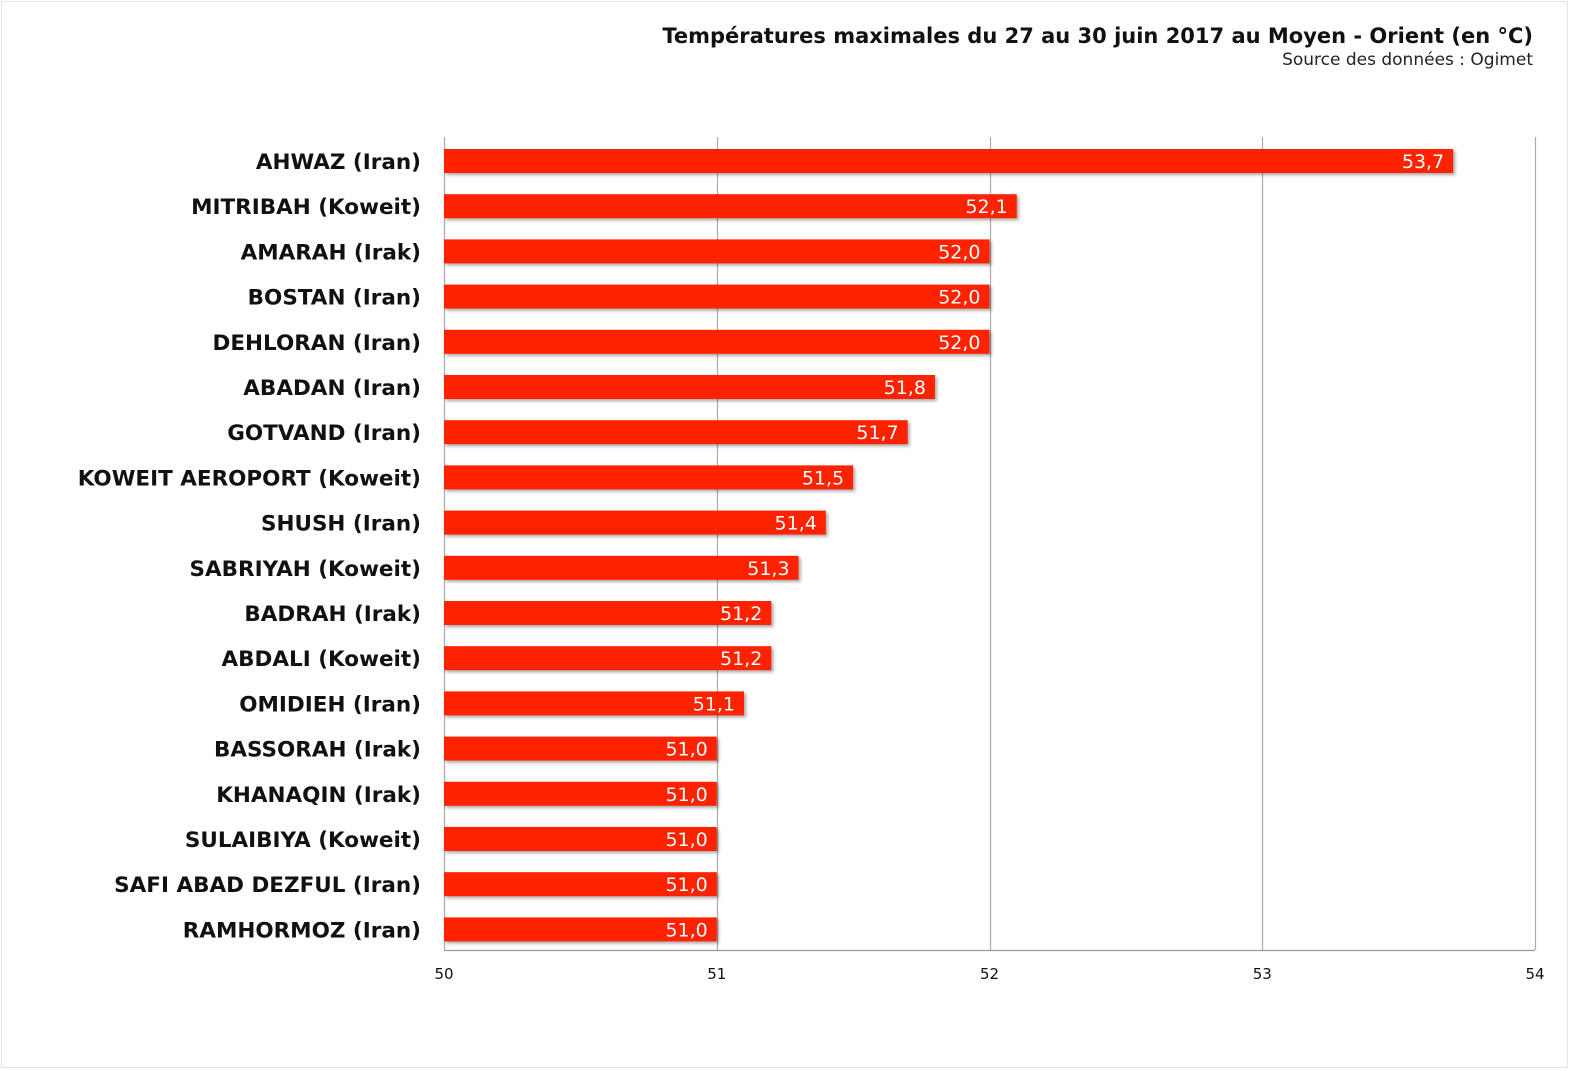 The width and height of the screenshot is (1571, 1071). I want to click on category-label-6: GOTVAND (Iran), so click(324, 433).